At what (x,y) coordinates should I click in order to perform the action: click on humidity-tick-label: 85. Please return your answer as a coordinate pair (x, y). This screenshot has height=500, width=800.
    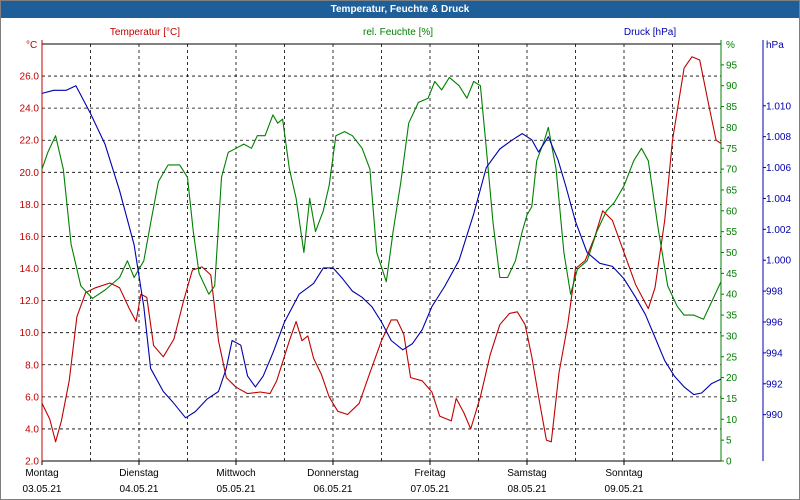
    Looking at the image, I should click on (732, 107).